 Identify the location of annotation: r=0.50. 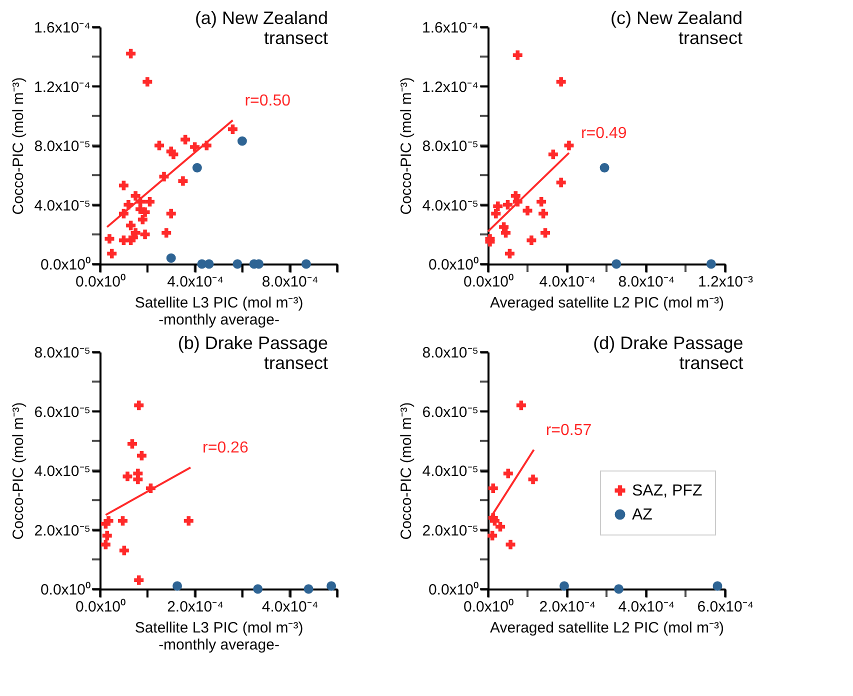
(267, 101).